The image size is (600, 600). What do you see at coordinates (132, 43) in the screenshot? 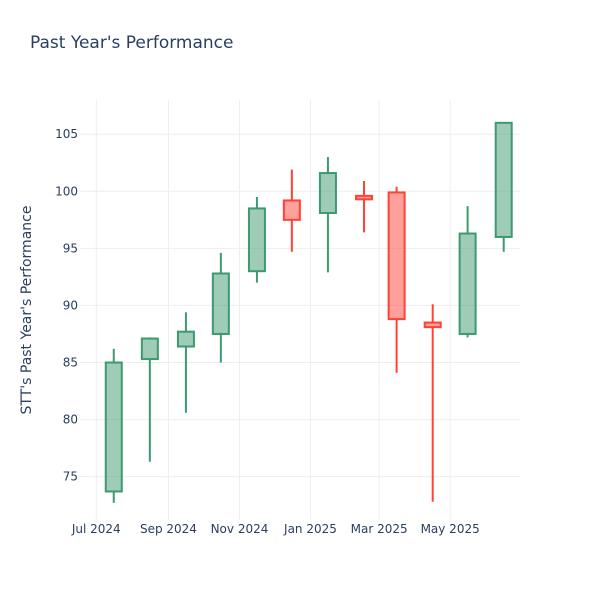
I see `chart-title: Past Year's Performance` at bounding box center [132, 43].